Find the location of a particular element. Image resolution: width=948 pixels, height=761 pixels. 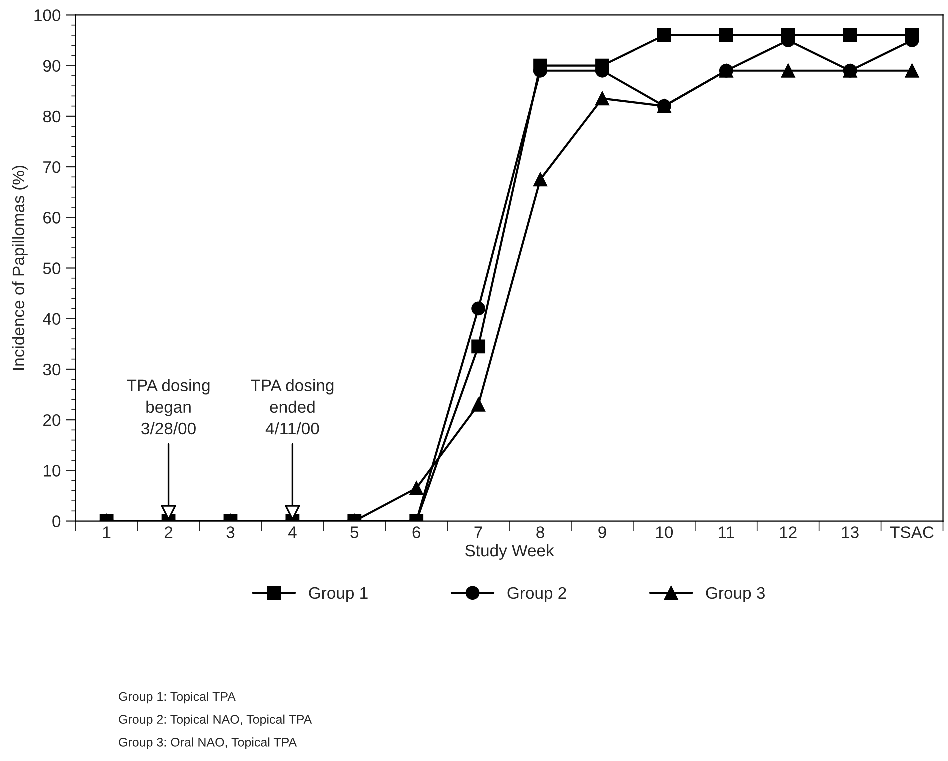

y-tick-label: 90 is located at coordinates (52, 66).